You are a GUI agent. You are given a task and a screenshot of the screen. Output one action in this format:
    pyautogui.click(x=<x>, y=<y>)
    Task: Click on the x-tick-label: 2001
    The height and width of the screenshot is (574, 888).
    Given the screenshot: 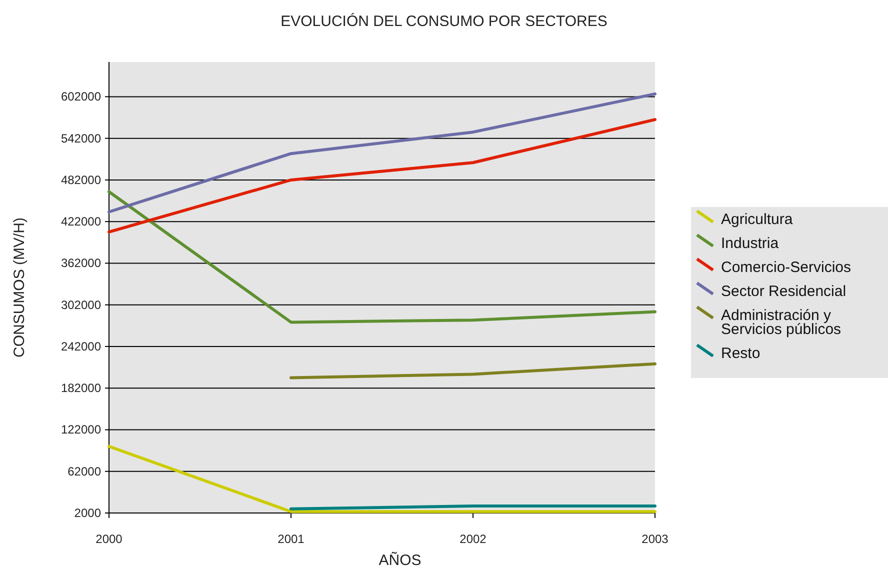 What is the action you would take?
    pyautogui.click(x=291, y=539)
    